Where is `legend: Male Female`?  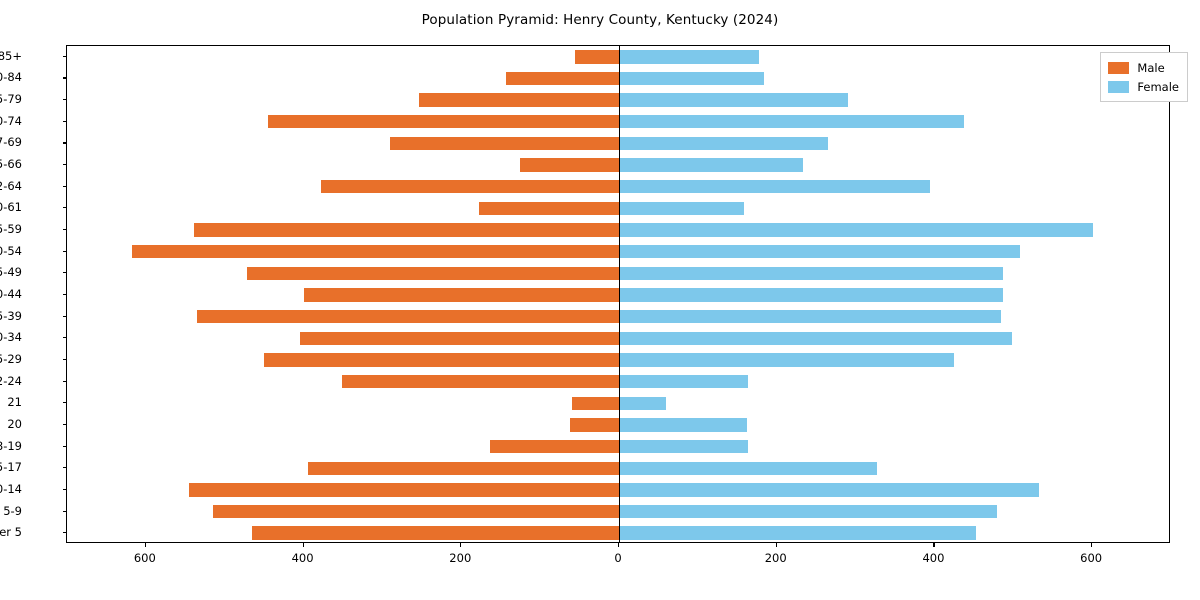
legend: Male Female is located at coordinates (1144, 77).